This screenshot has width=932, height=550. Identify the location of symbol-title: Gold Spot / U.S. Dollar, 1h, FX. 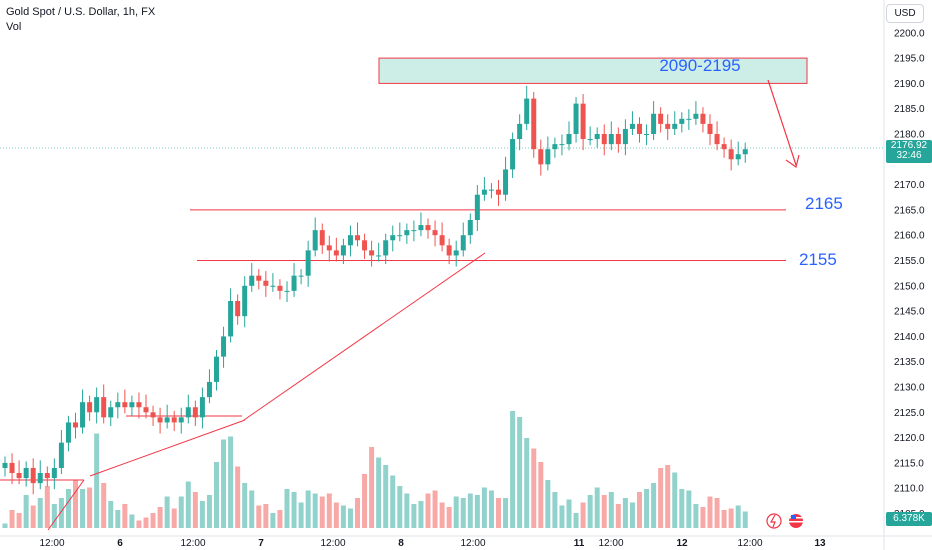
(81, 12).